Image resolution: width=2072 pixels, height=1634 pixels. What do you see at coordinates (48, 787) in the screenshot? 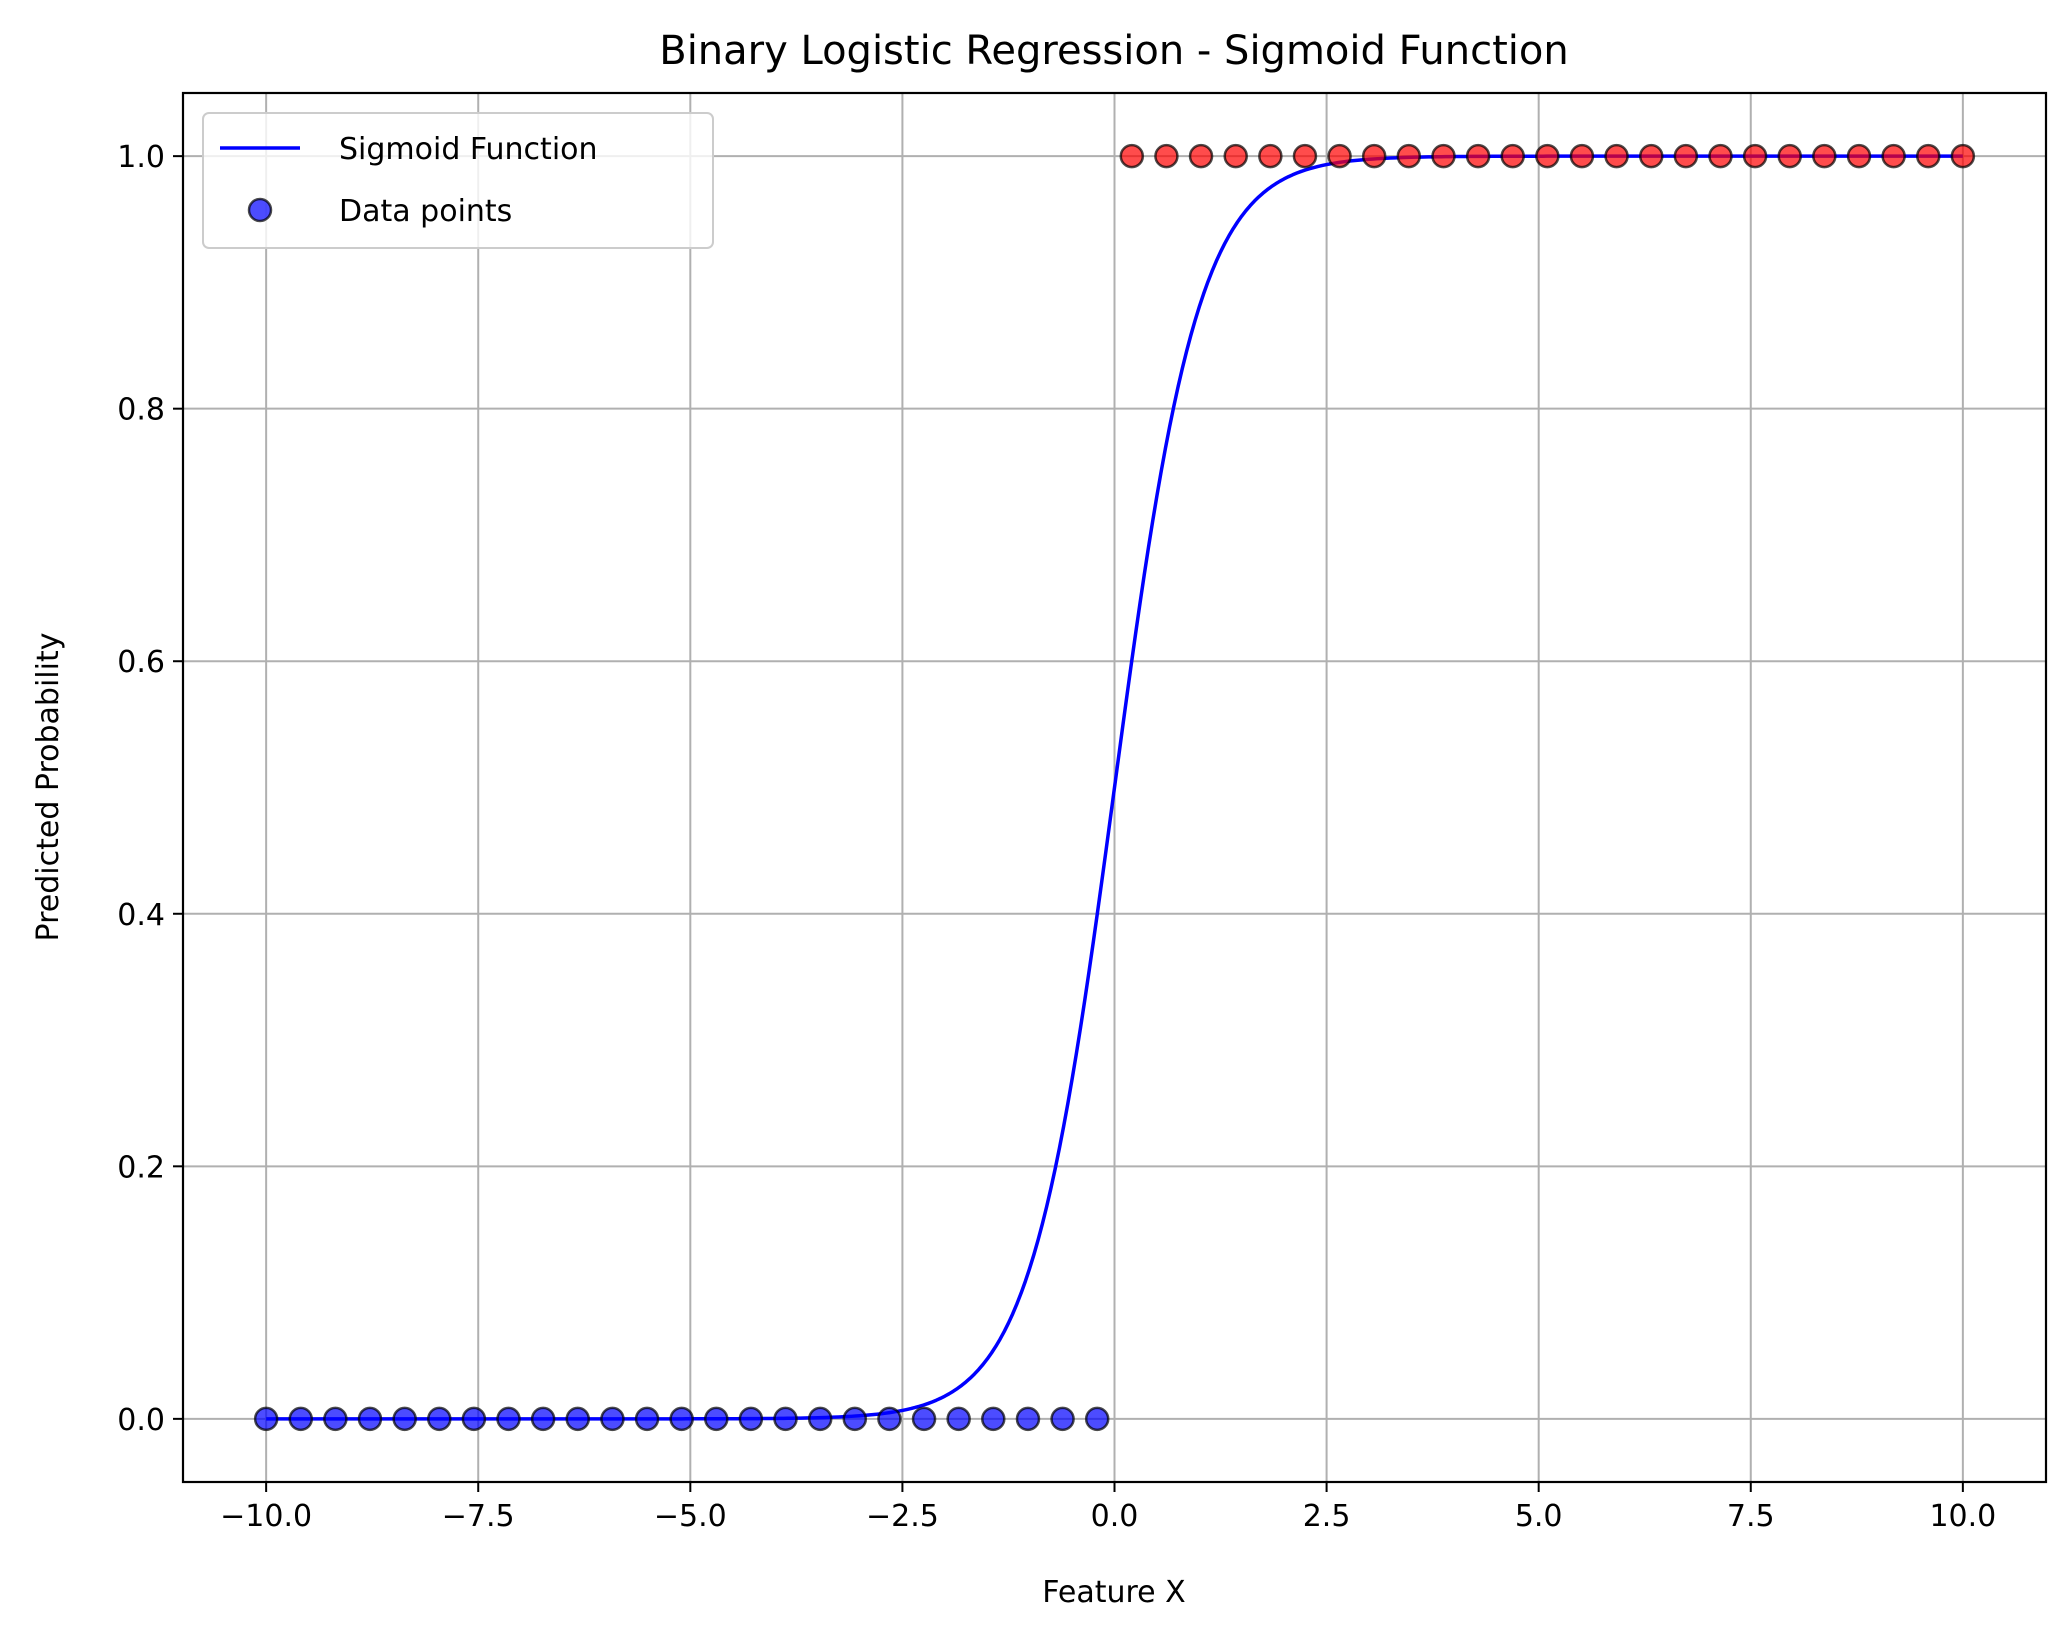
I see `y-axis-label: Predicted Probability` at bounding box center [48, 787].